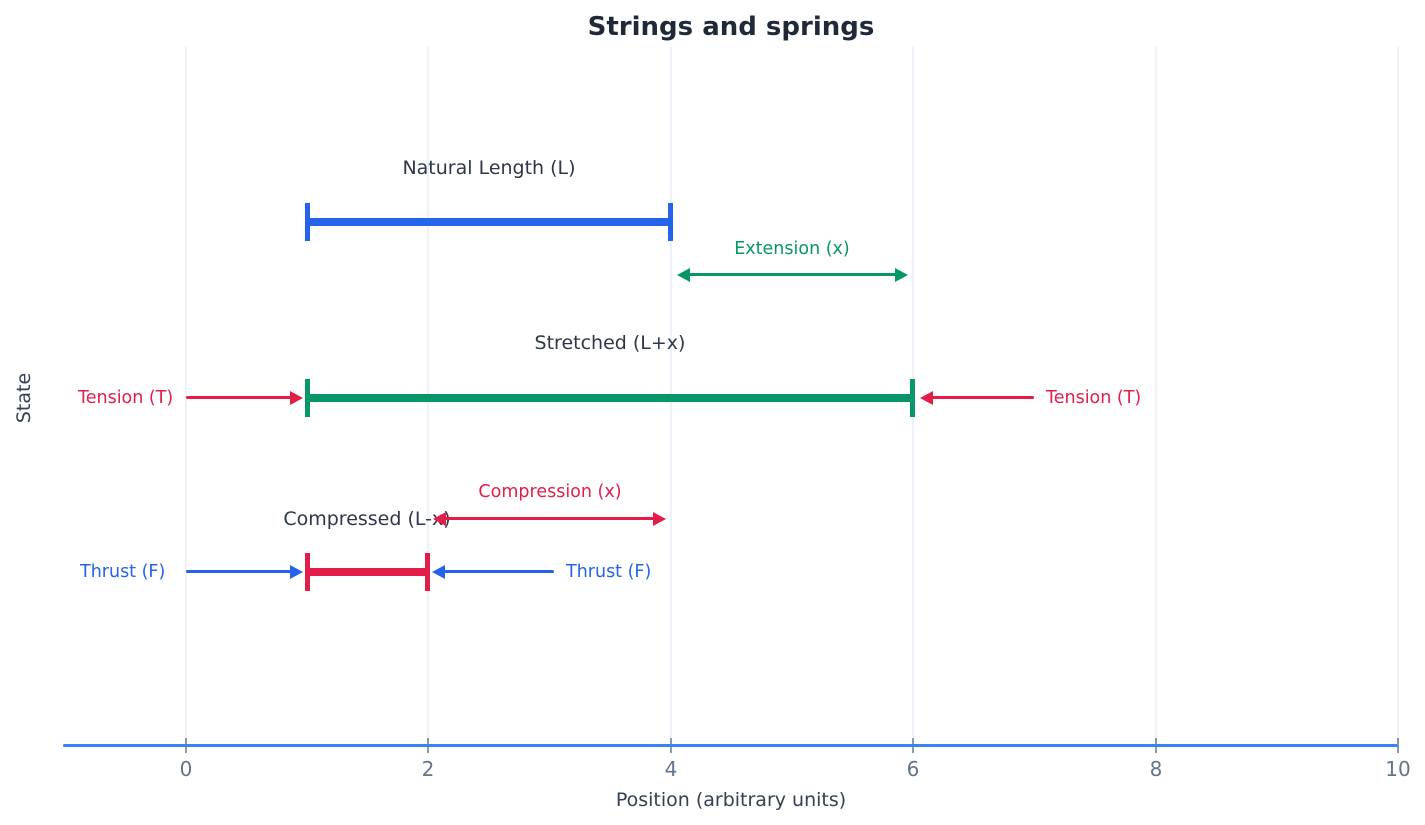  What do you see at coordinates (1094, 398) in the screenshot?
I see `tension-right-label: Tension (T)` at bounding box center [1094, 398].